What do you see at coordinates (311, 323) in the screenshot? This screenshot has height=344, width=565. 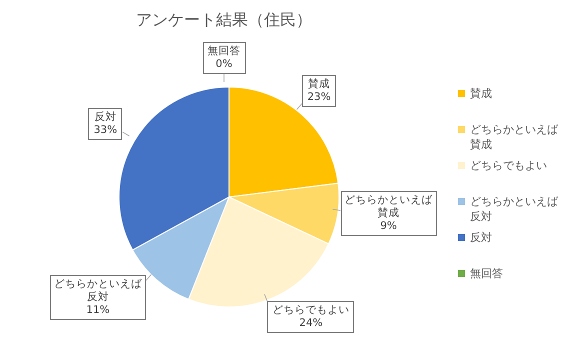 I see `data-label: 24%` at bounding box center [311, 323].